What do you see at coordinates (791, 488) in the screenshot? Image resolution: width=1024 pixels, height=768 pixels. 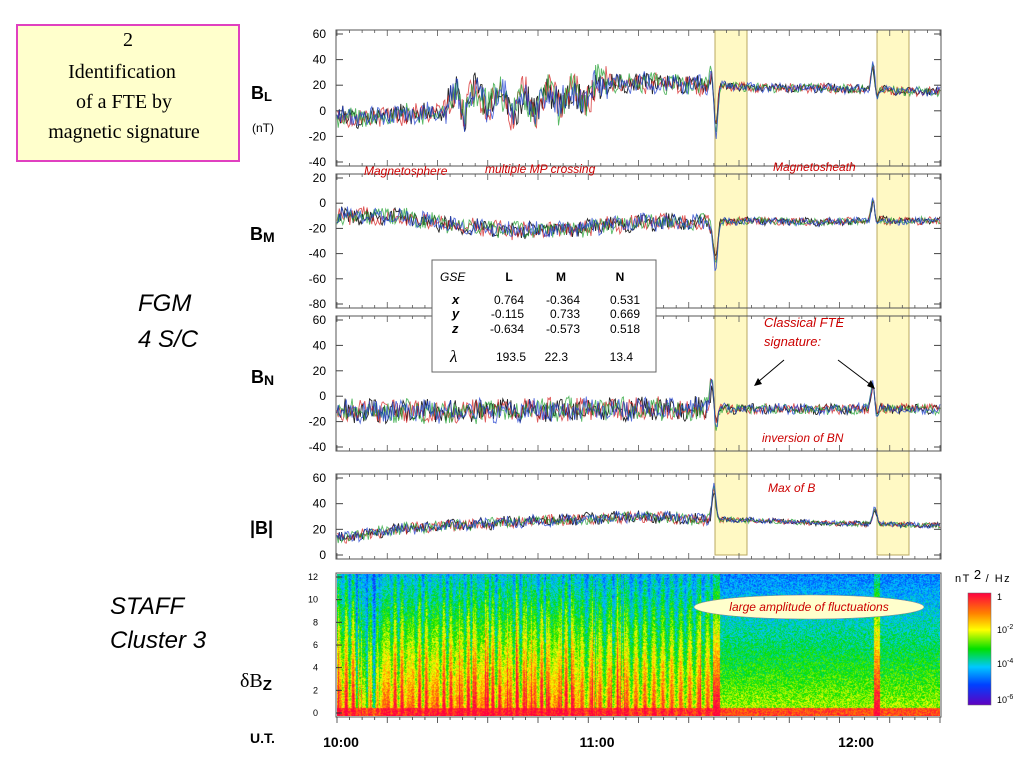 I see `annotation-max-b: Max of B` at bounding box center [791, 488].